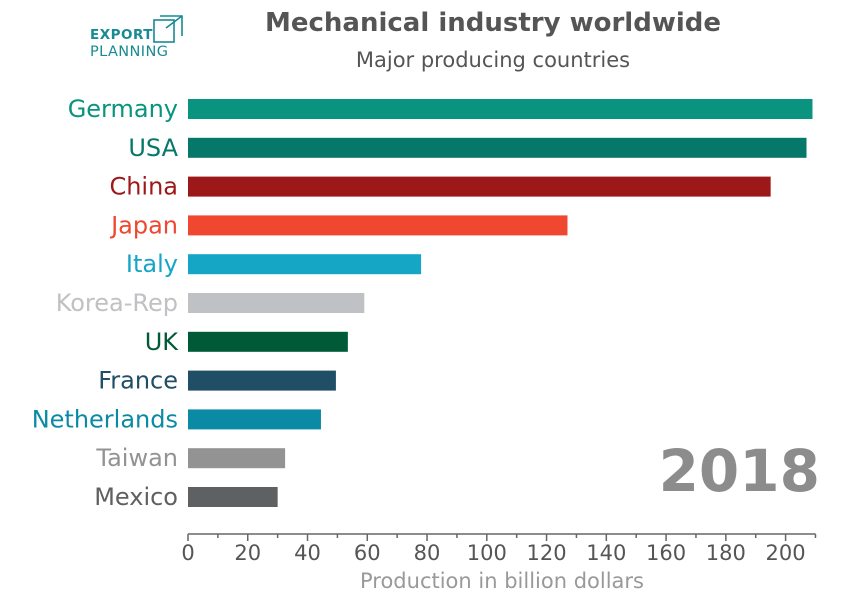 This screenshot has width=864, height=595. I want to click on bar-taiwan, so click(237, 458).